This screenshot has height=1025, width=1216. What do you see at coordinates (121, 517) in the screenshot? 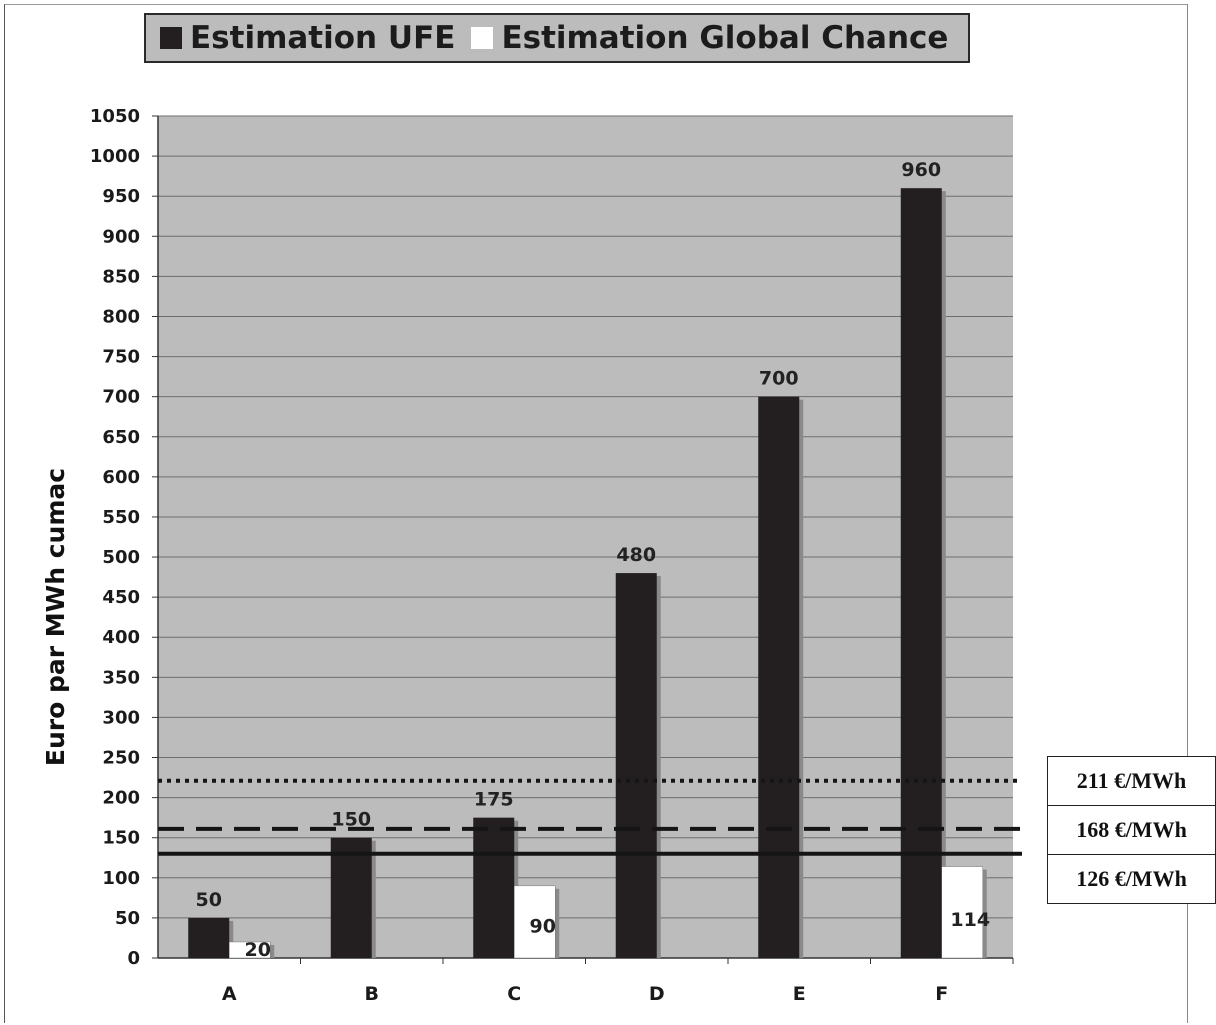
I see `y-tick-label: 550` at bounding box center [121, 517].